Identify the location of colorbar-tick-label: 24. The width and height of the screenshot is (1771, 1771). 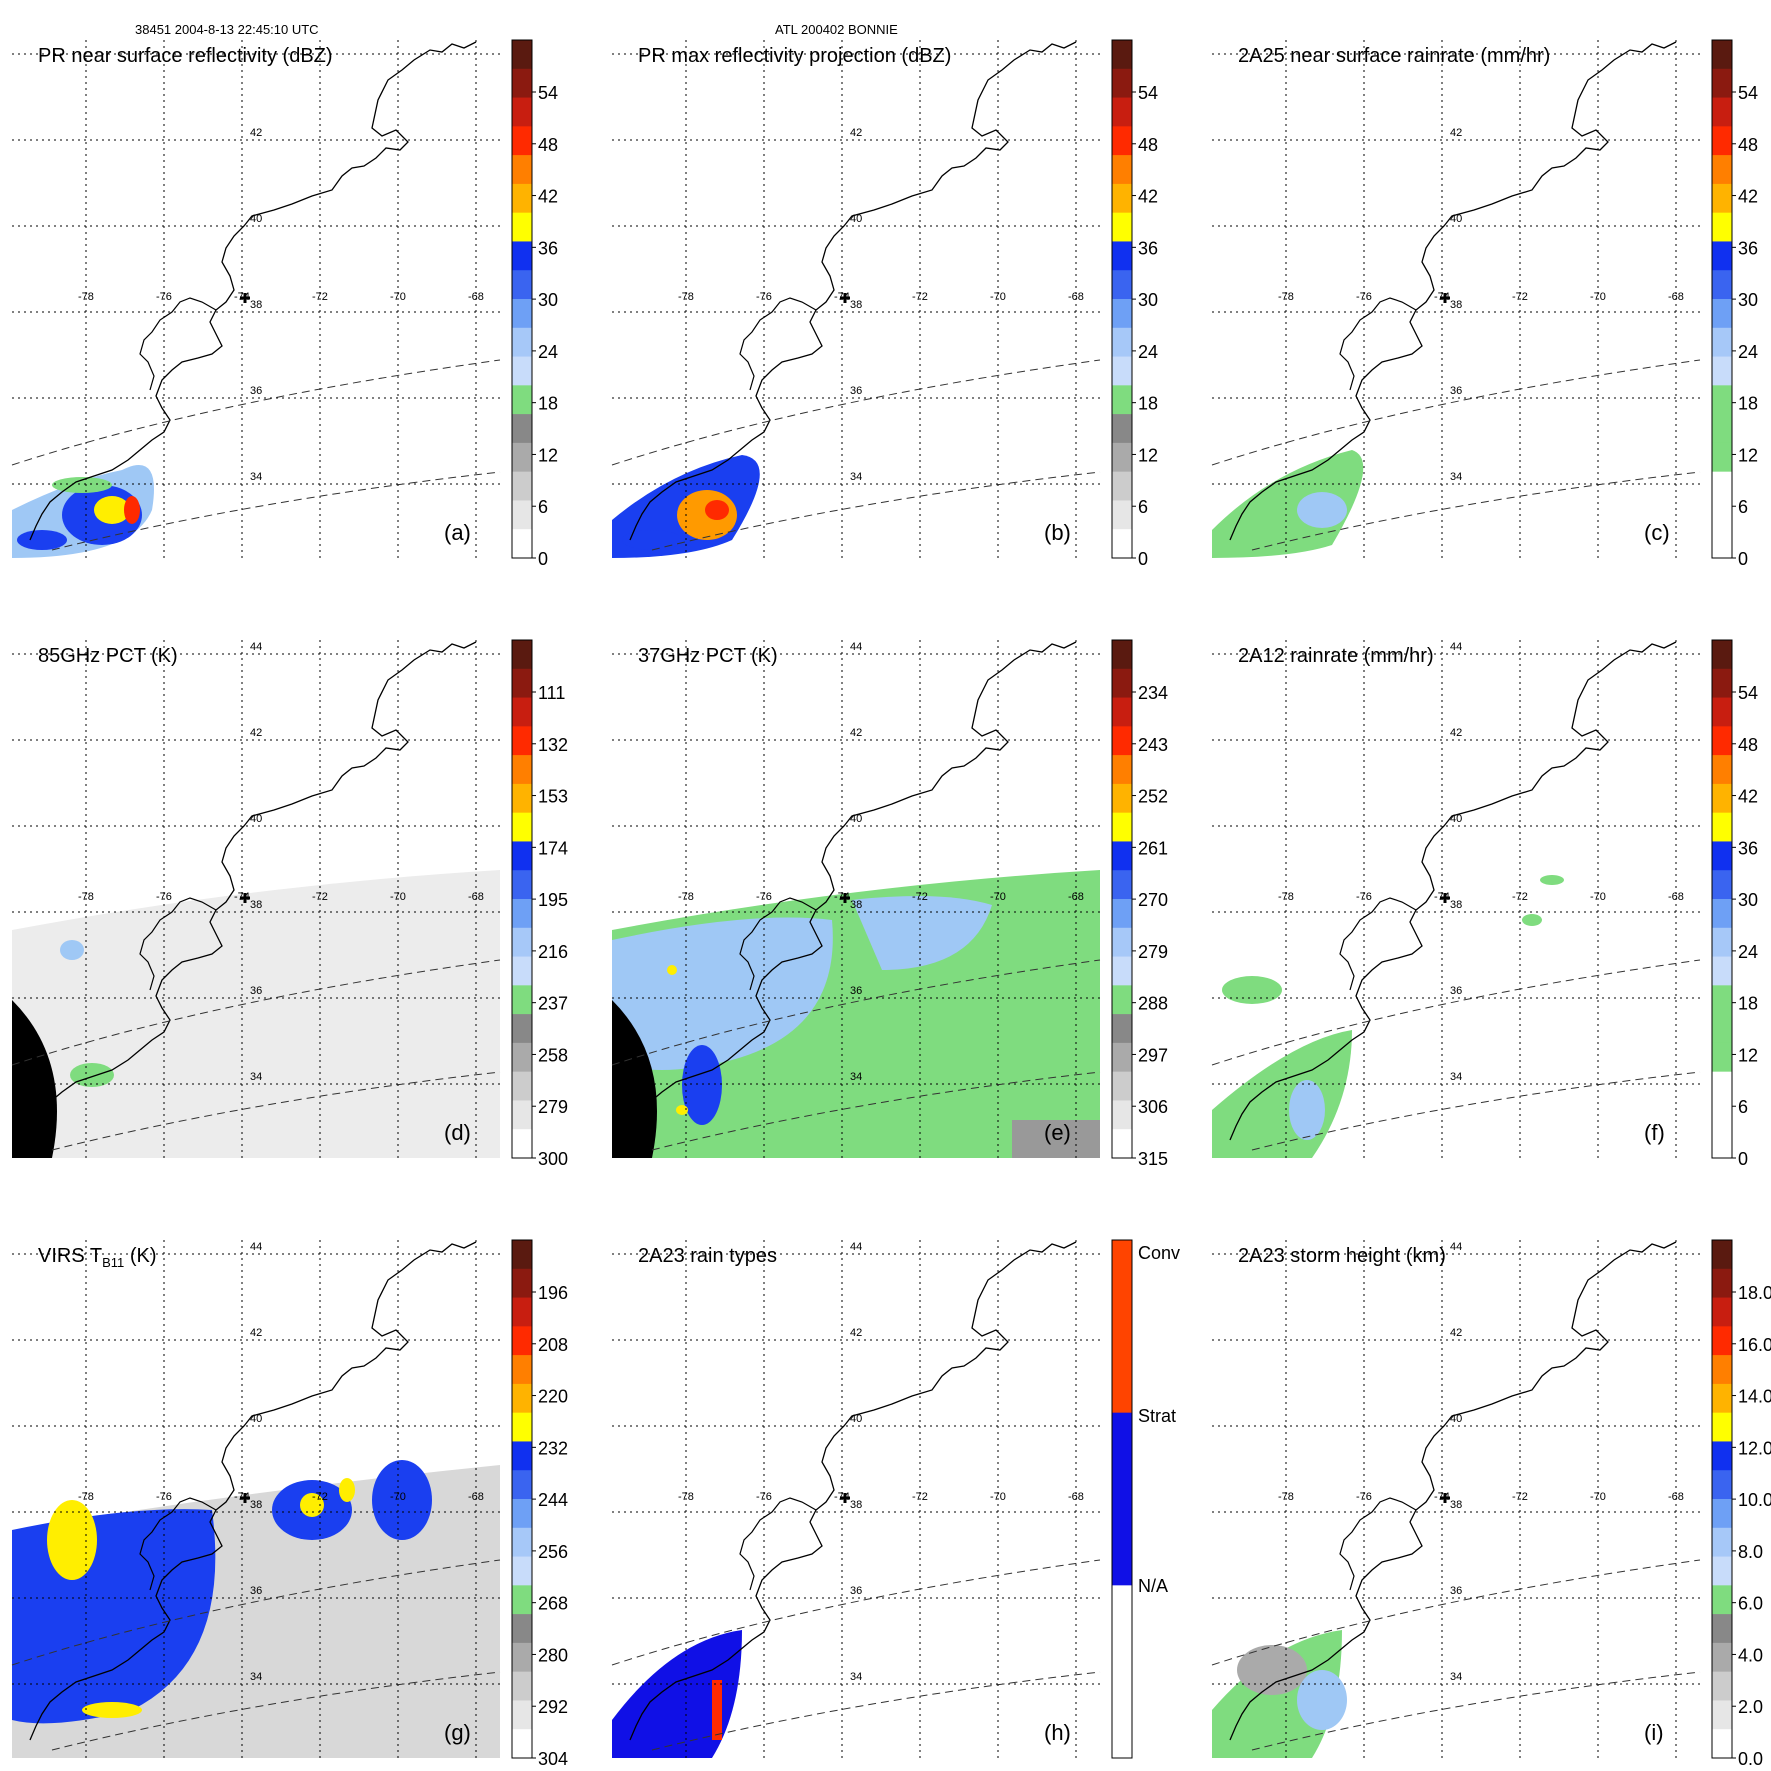
(548, 352).